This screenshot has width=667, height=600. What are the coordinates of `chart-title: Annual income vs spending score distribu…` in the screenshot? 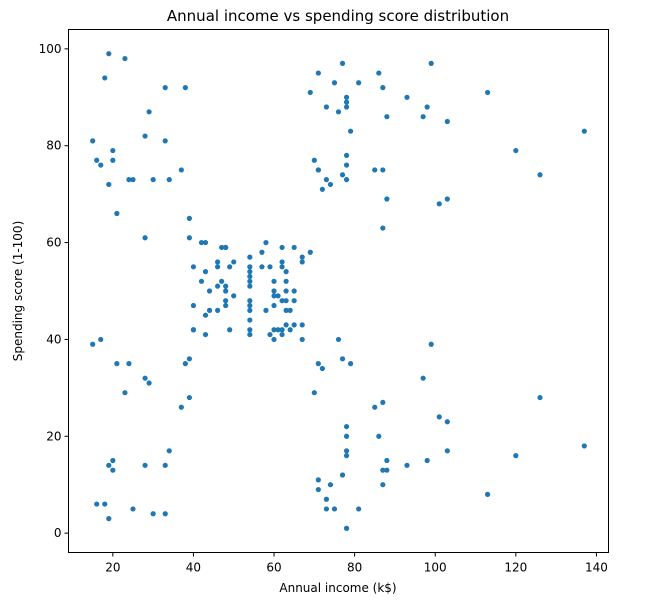 It's located at (338, 16).